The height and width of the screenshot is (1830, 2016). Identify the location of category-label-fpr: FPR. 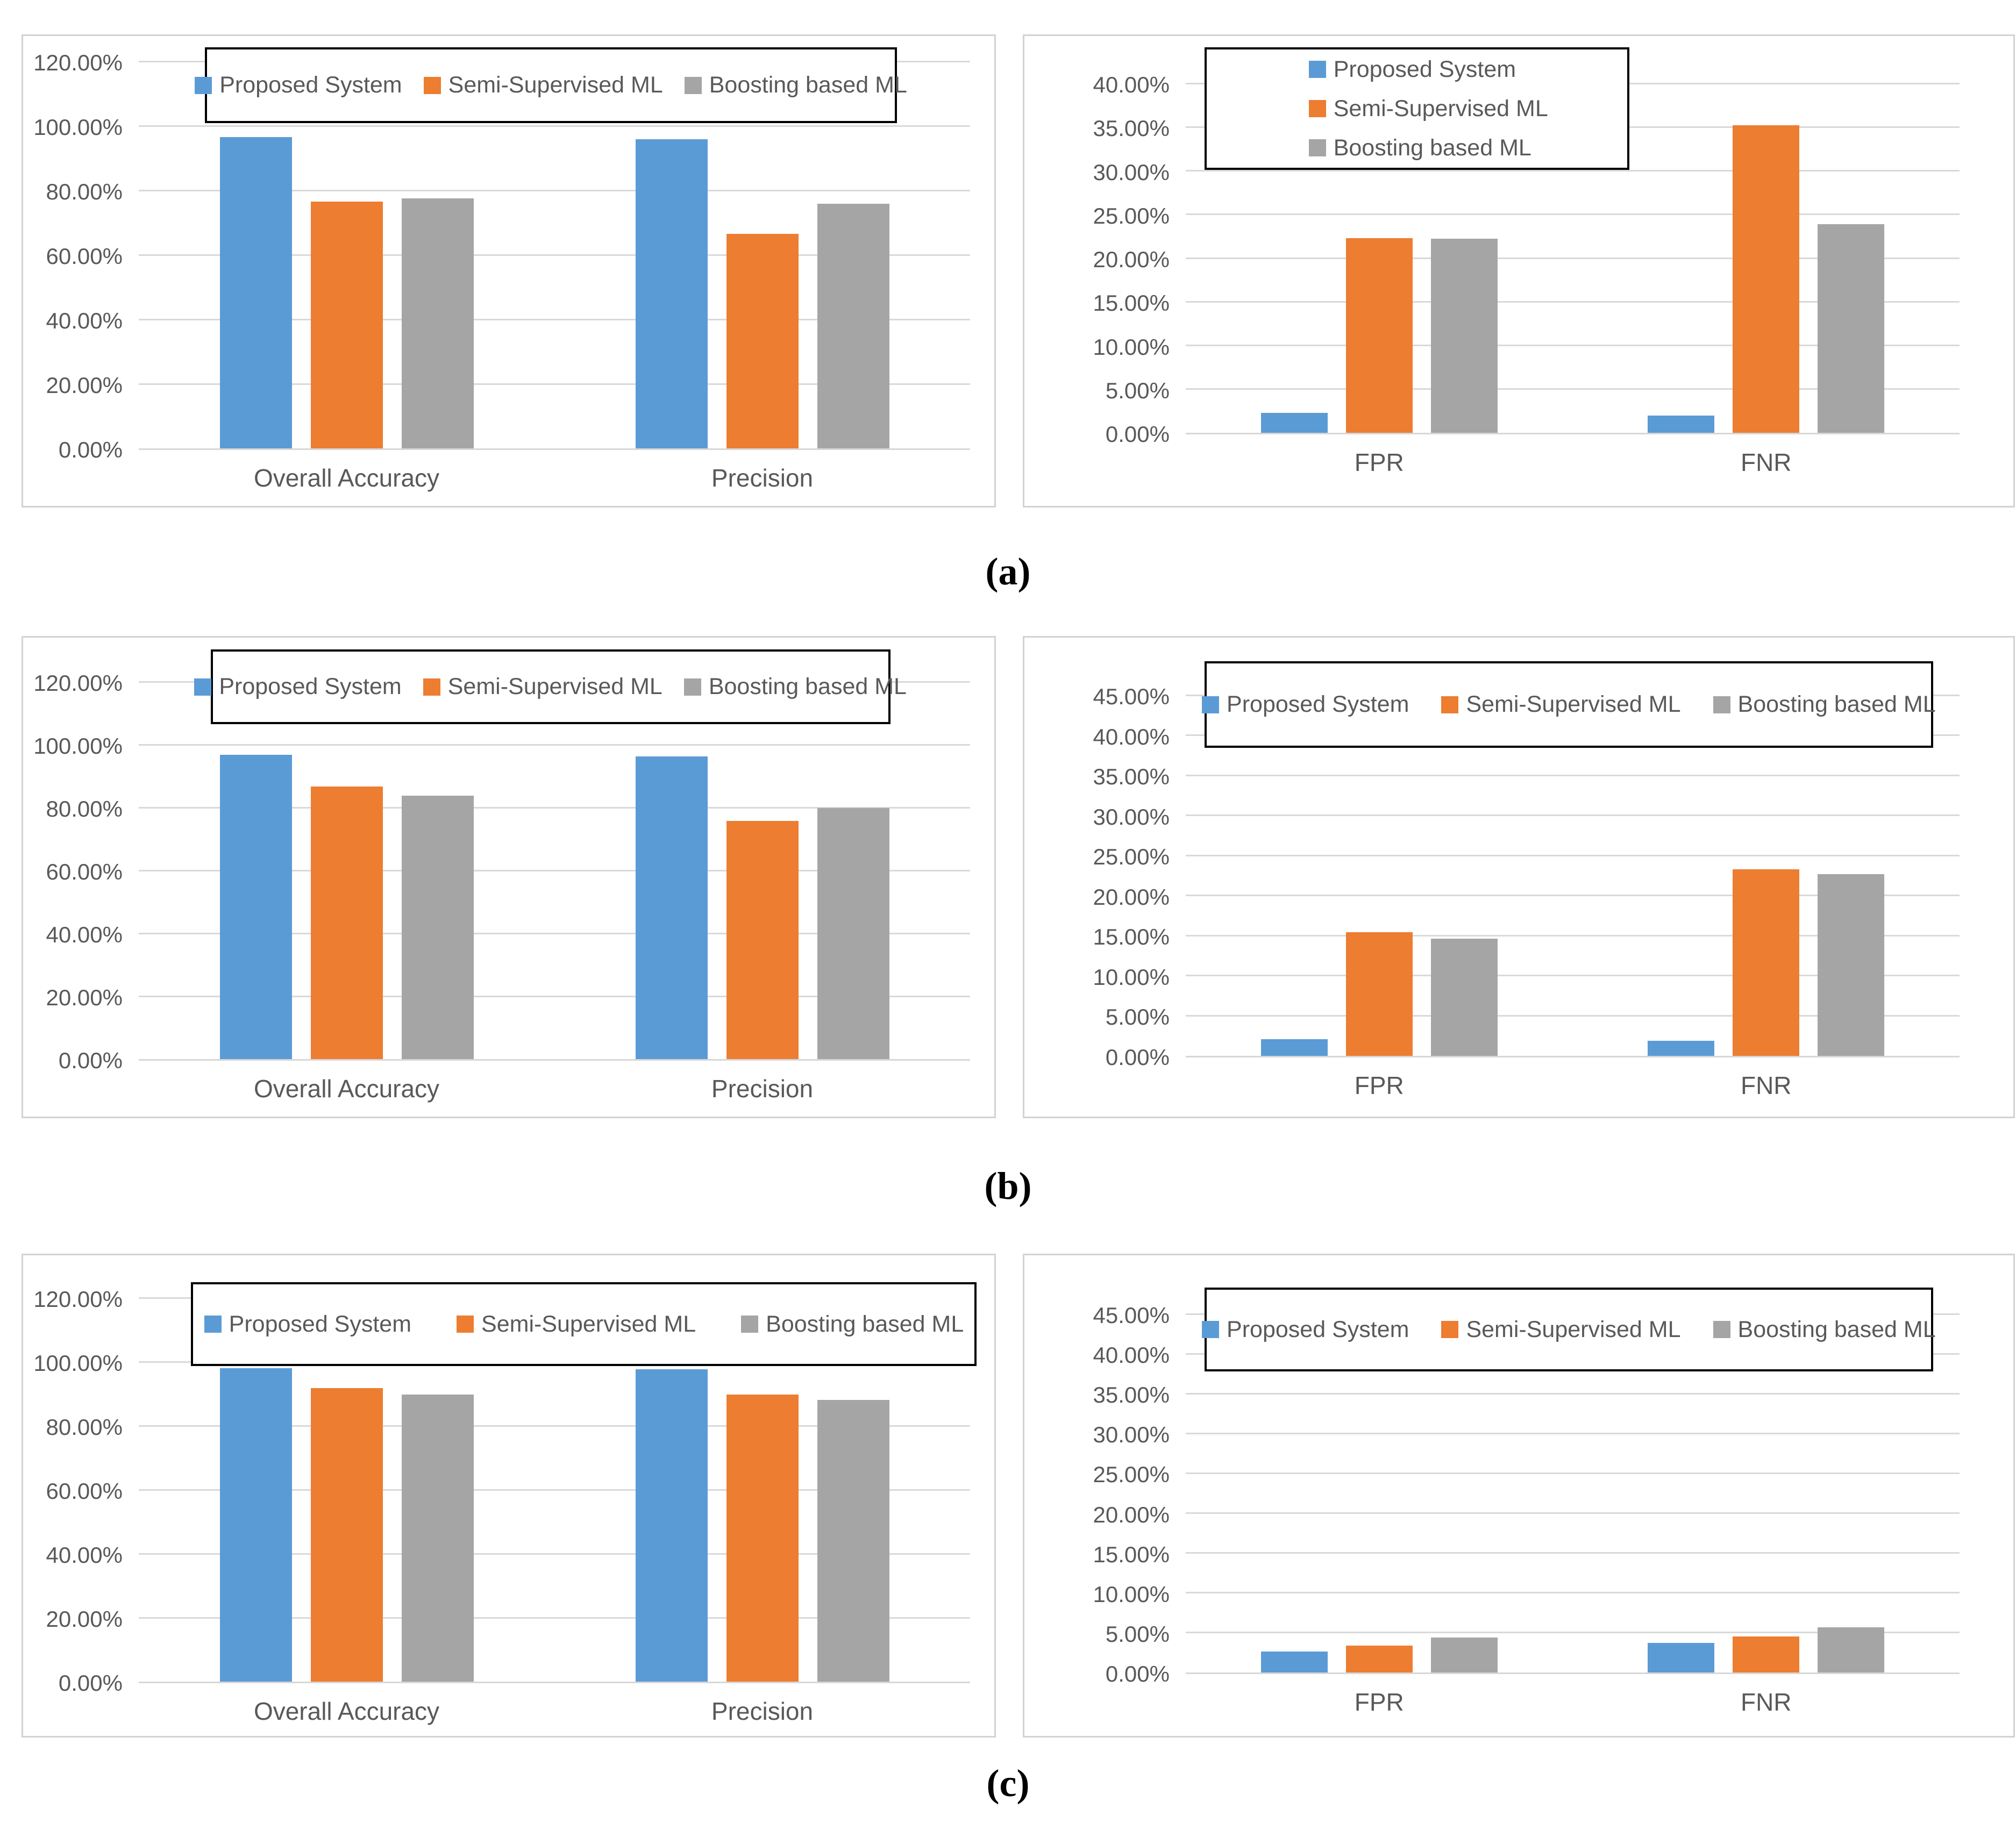
(1379, 1702).